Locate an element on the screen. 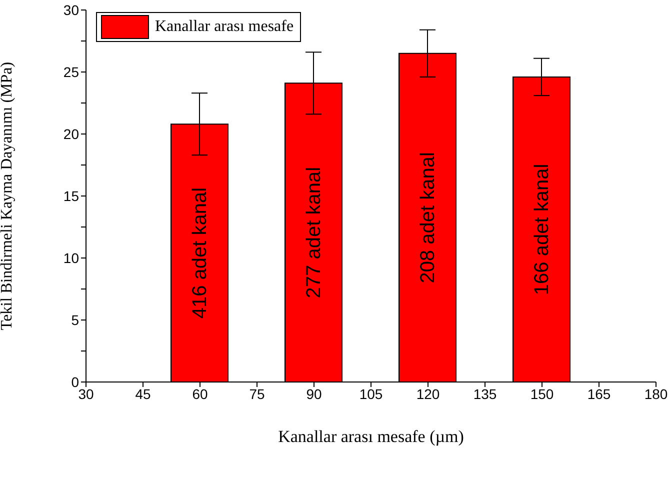 Image resolution: width=670 pixels, height=488 pixels. annotation: 166 adet kanal is located at coordinates (542, 230).